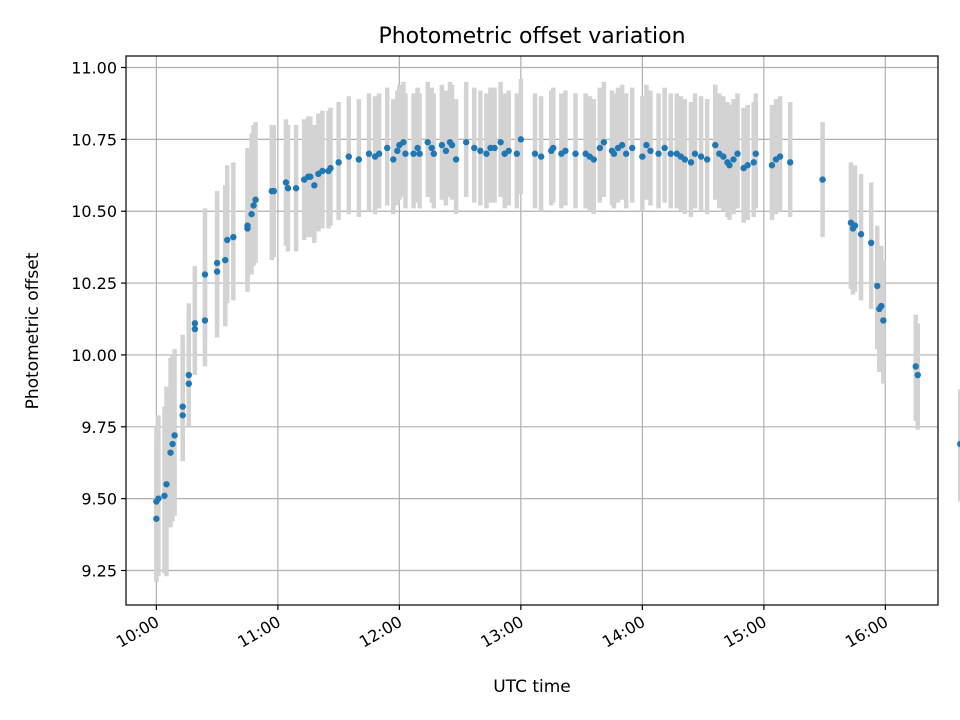  Describe the element at coordinates (98, 319) in the screenshot. I see `y-axis-ticks: 9.25 9.50 9.75 10.00 10.25 10.50 10.75 11.00` at that location.